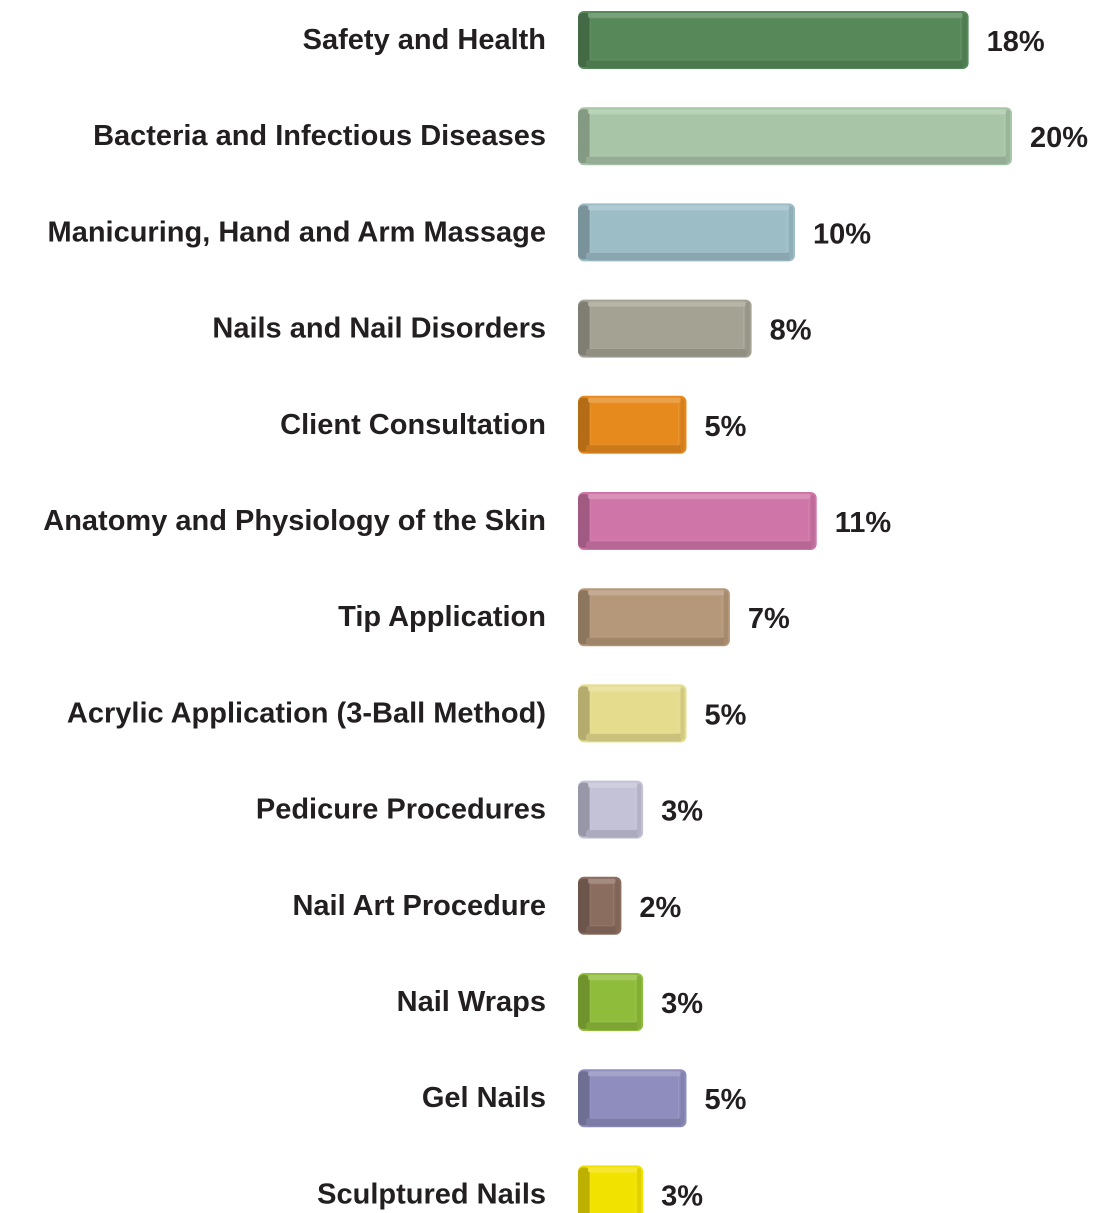 The width and height of the screenshot is (1102, 1213). Describe the element at coordinates (660, 908) in the screenshot. I see `value-label: 2%` at that location.